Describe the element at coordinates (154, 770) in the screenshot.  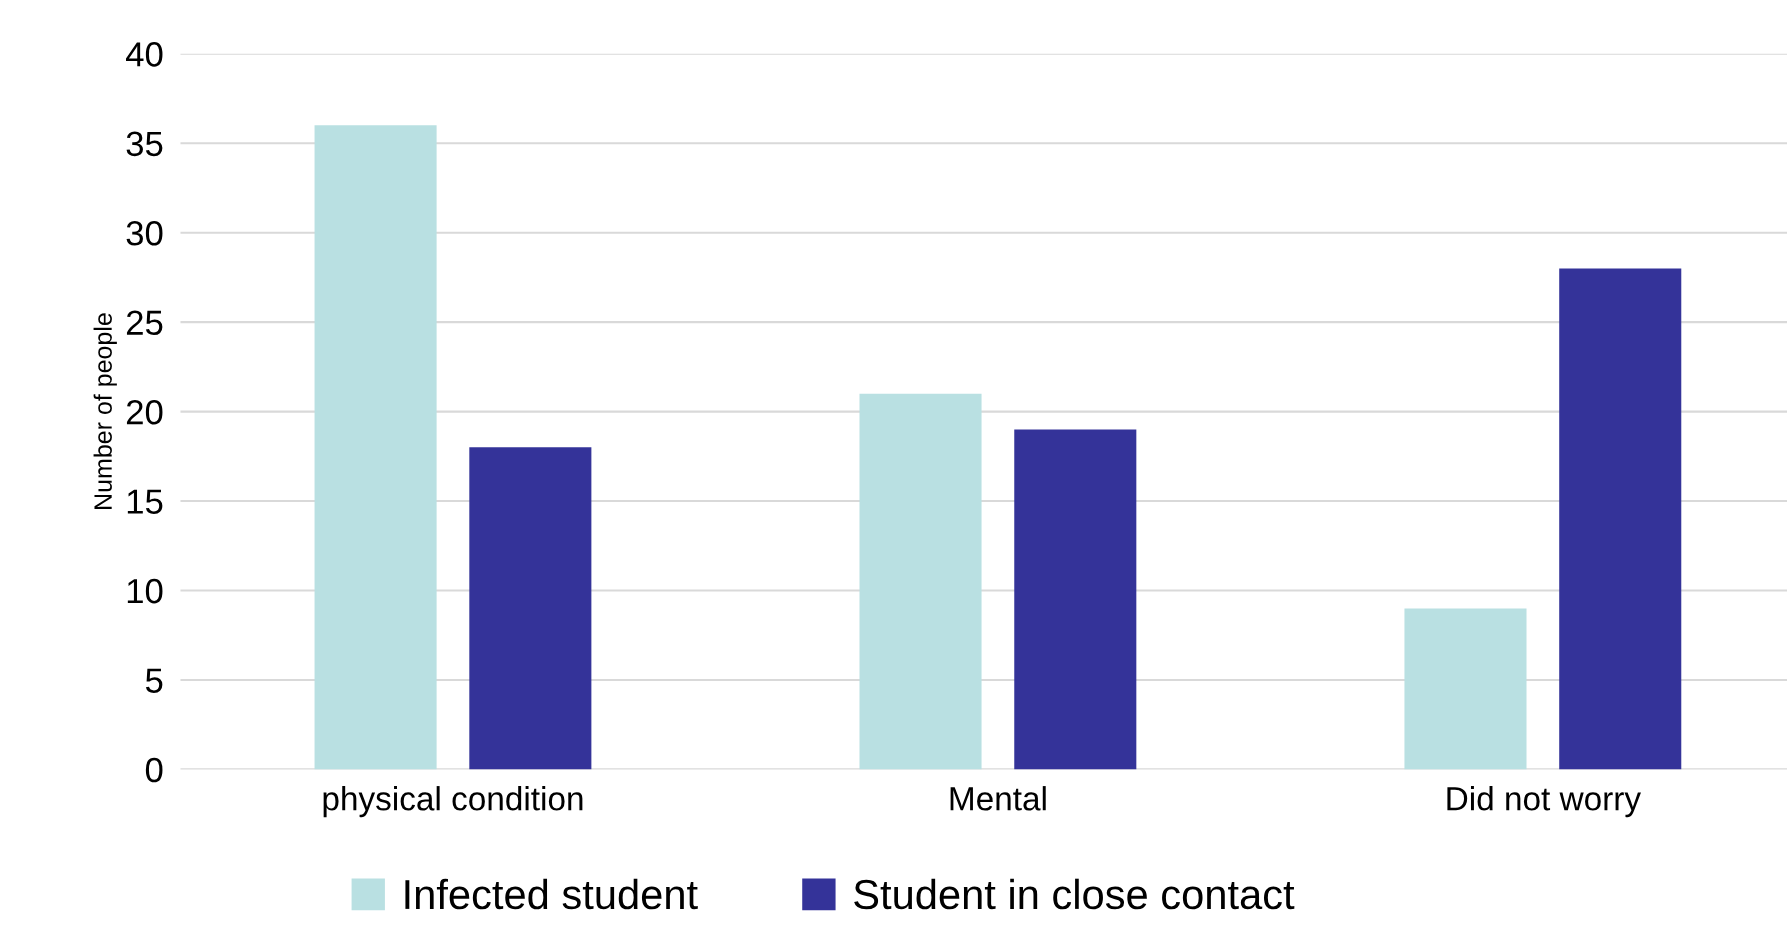
I see `y-tick-label: 0` at that location.